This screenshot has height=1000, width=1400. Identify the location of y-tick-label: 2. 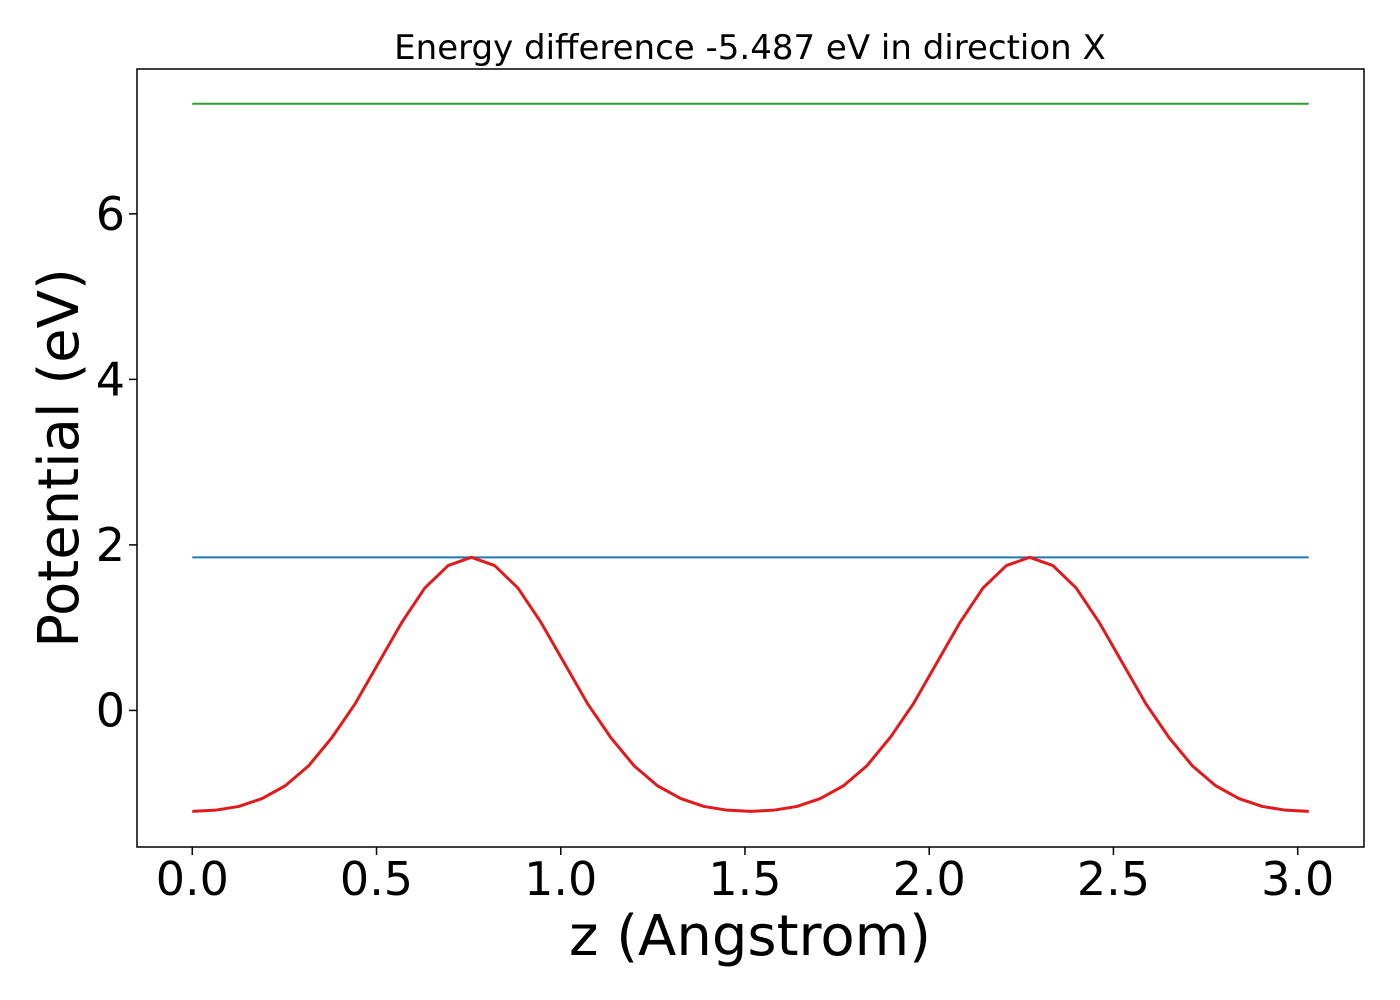
(110, 545).